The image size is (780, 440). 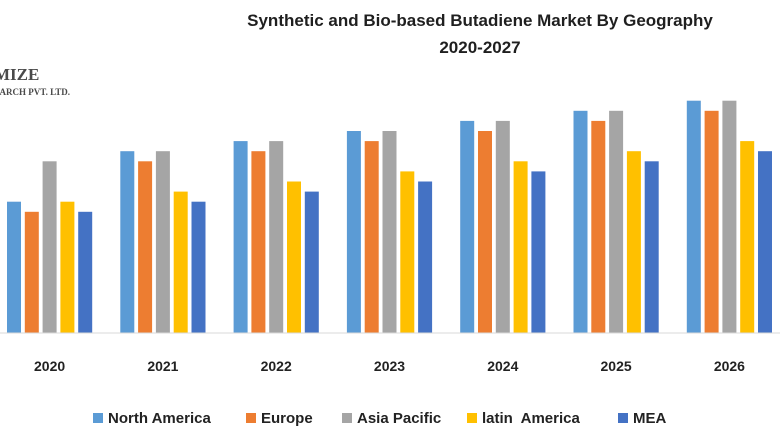 I want to click on bar-asia-pacific-2021, so click(x=162, y=242).